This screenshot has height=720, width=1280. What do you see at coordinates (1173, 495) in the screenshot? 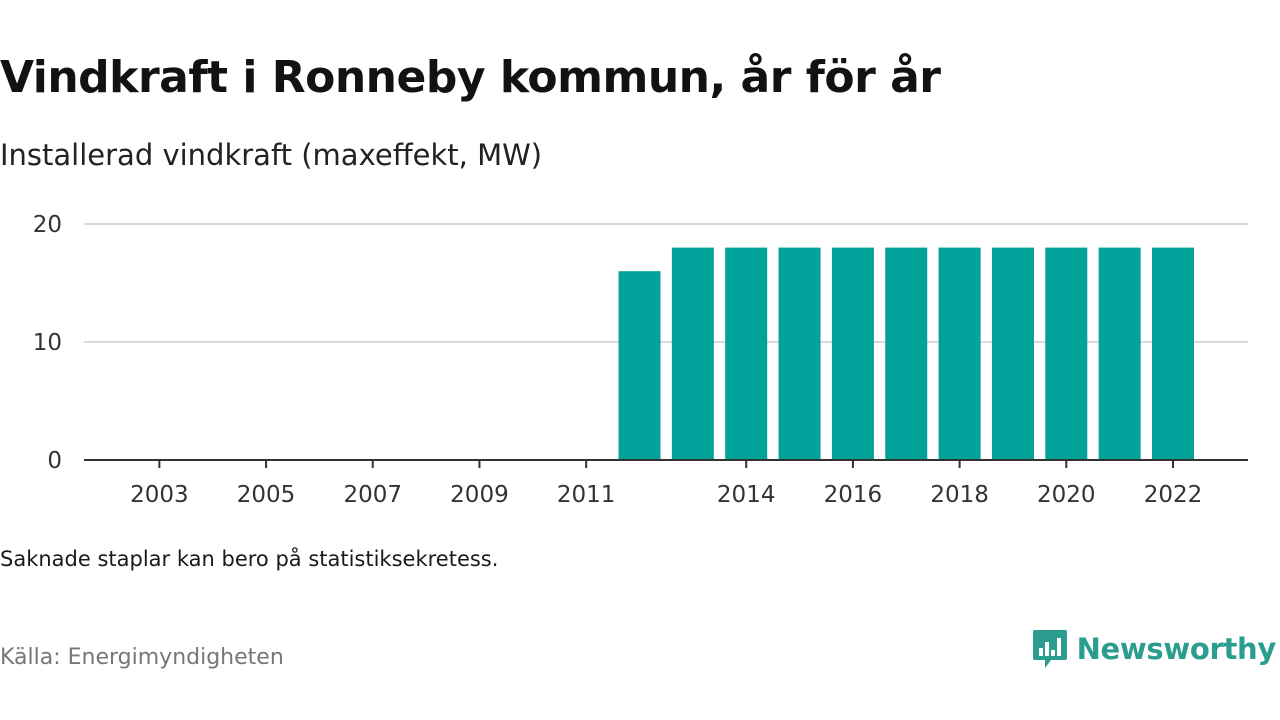
I see `x-tick-label: 2022` at bounding box center [1173, 495].